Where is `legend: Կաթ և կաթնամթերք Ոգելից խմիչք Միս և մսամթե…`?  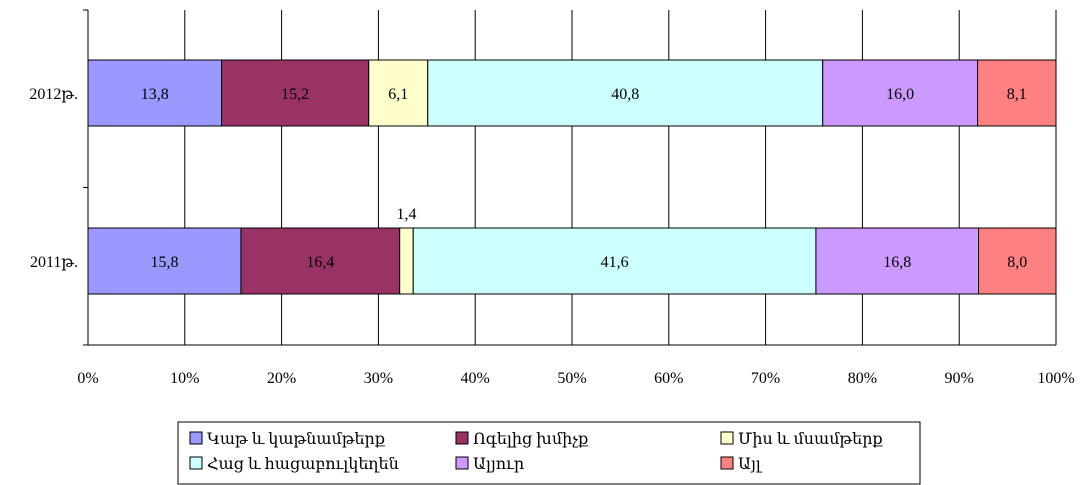
legend: Կաթ և կաթնամթերք Ոգելից խմիչք Միս և մսամթե… is located at coordinates (549, 453).